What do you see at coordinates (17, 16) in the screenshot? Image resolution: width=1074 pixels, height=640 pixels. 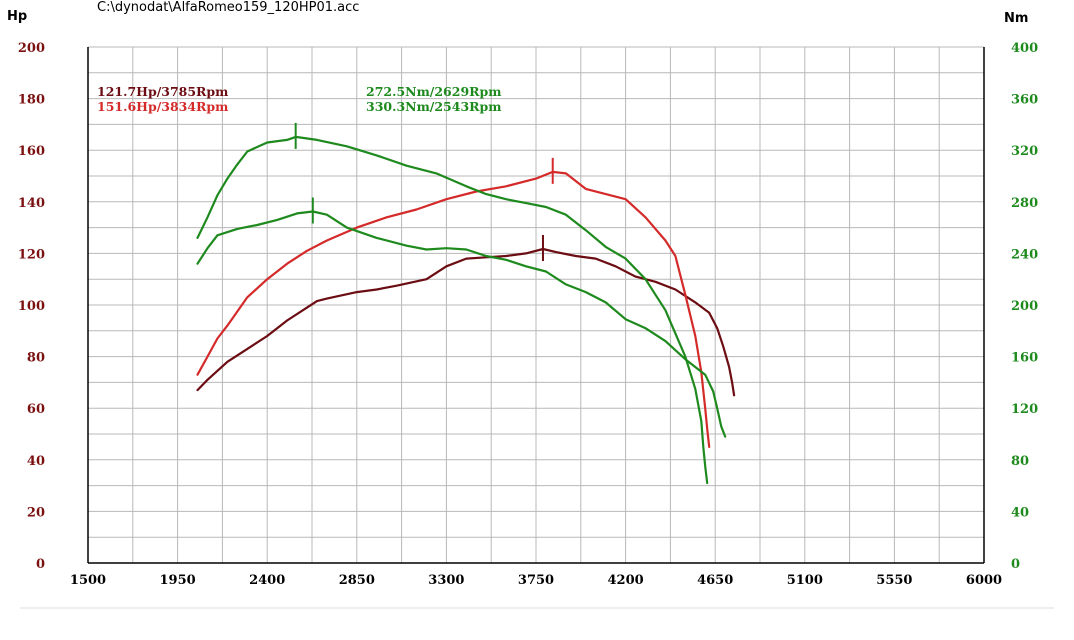 I see `left-axis-unit: Hp` at bounding box center [17, 16].